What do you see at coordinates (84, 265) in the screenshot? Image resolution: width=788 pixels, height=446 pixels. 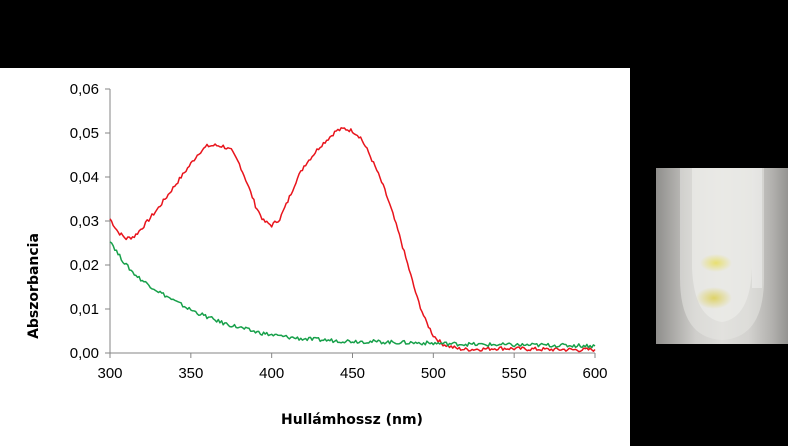 I see `y-tick-label: 0,02` at bounding box center [84, 265].